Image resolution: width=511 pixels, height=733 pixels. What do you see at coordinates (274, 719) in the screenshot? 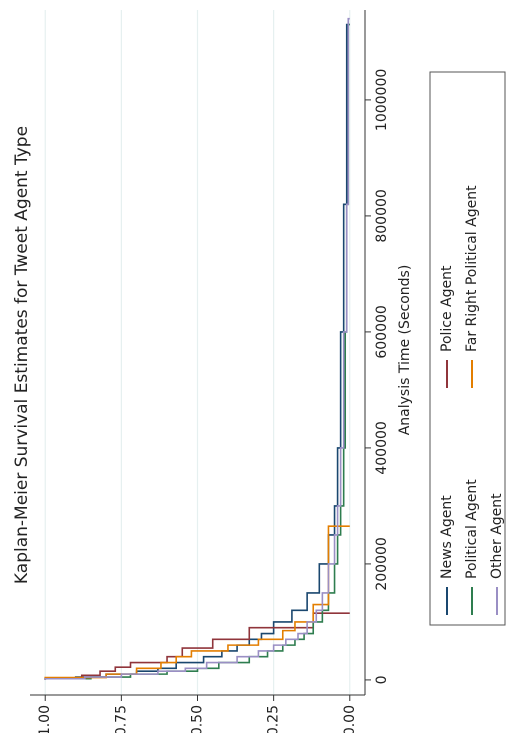
I see `y-tick-label: 0.25` at bounding box center [274, 719].